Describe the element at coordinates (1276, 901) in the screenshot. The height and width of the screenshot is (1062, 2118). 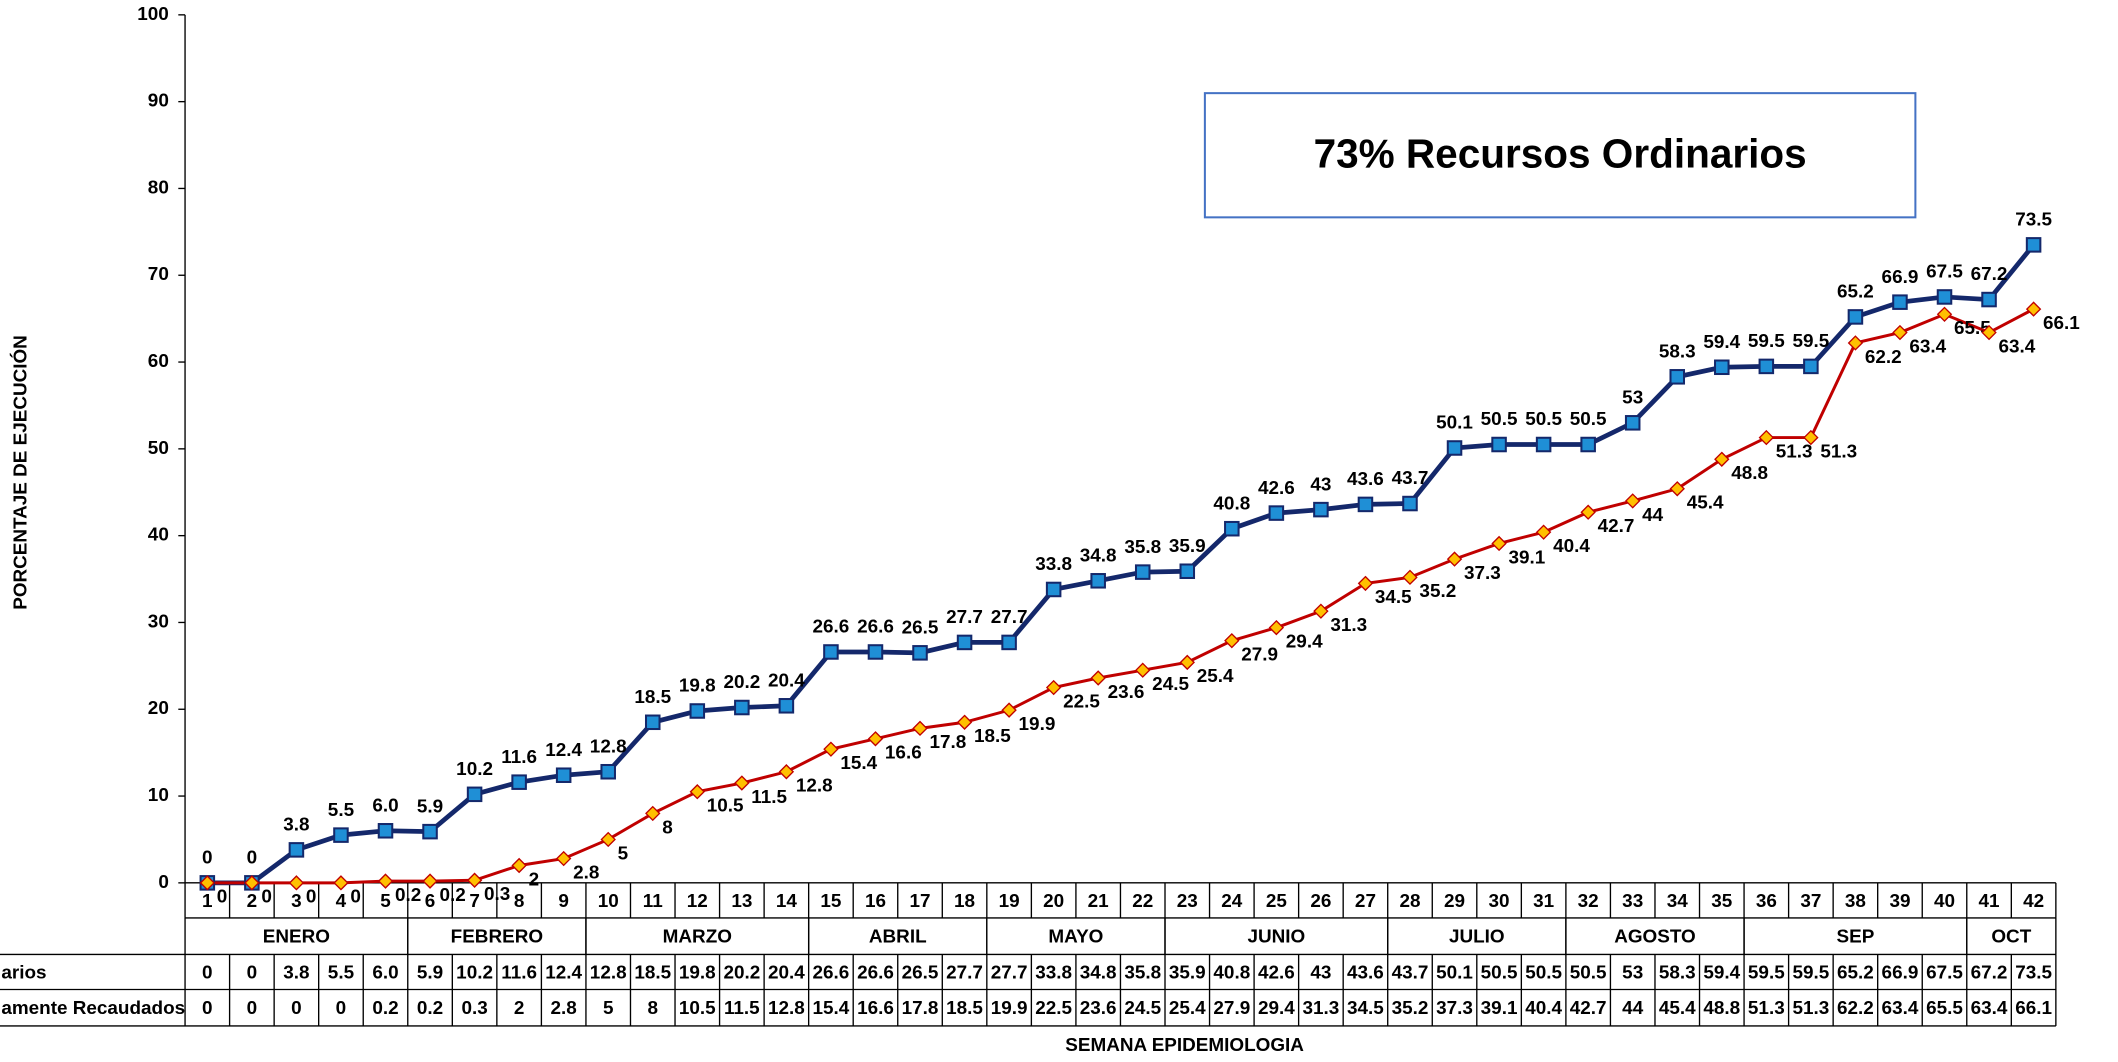
I see `week-label: 25` at that location.